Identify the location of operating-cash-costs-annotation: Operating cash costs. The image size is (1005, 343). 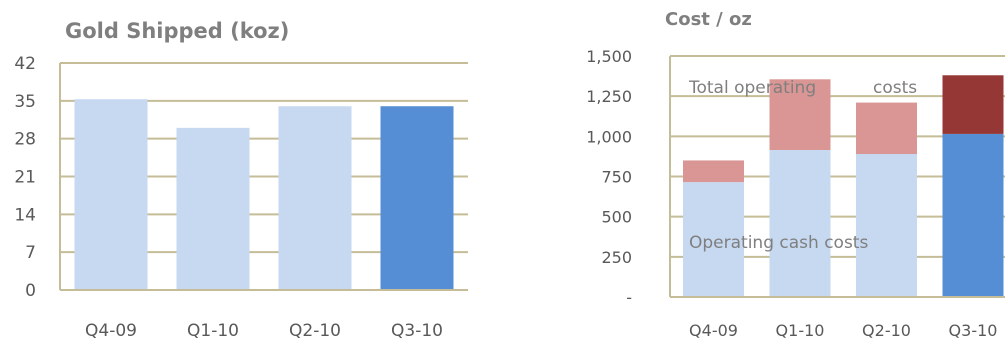
(778, 243).